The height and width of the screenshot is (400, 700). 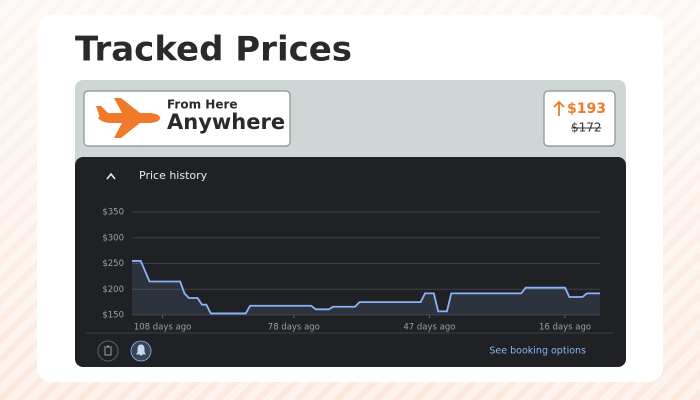 I want to click on y-tick-label: $250, so click(x=113, y=264).